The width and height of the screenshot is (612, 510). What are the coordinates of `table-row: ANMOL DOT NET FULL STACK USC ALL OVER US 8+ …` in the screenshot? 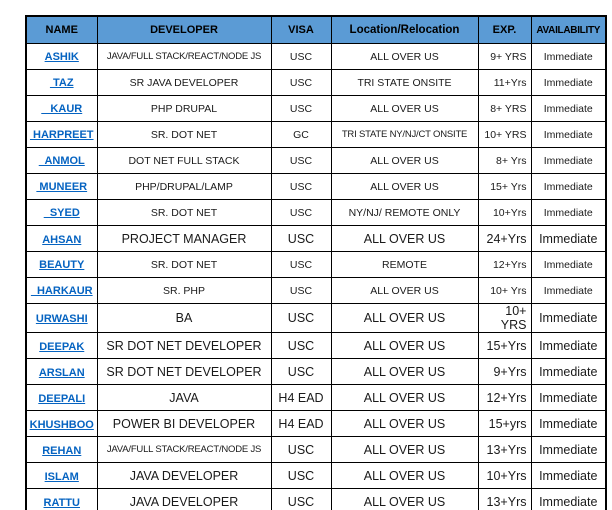 It's located at (316, 160).